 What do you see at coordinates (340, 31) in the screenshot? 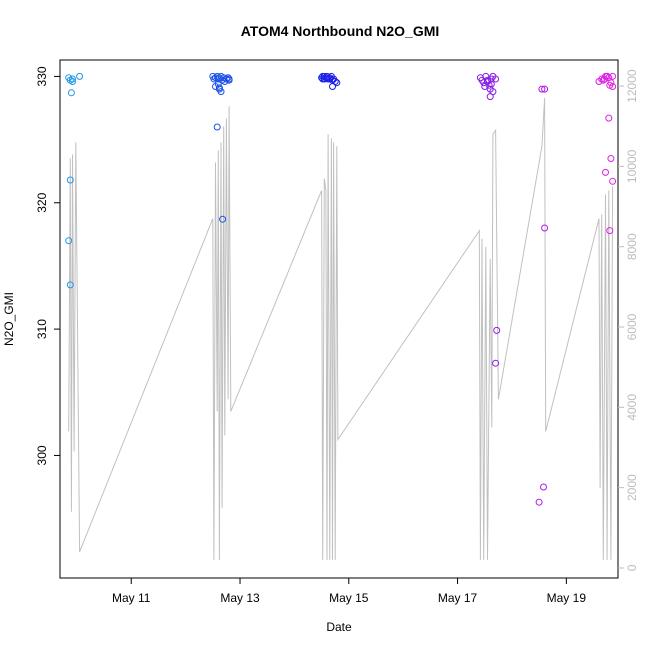
I see `chart-title: ATOM4 Northbound N2O_GMI` at bounding box center [340, 31].